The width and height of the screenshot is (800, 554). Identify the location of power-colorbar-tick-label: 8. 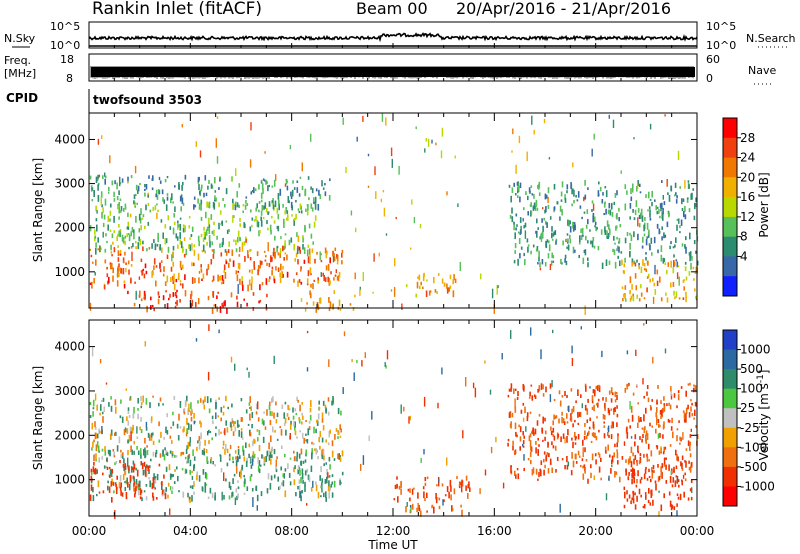
(744, 237).